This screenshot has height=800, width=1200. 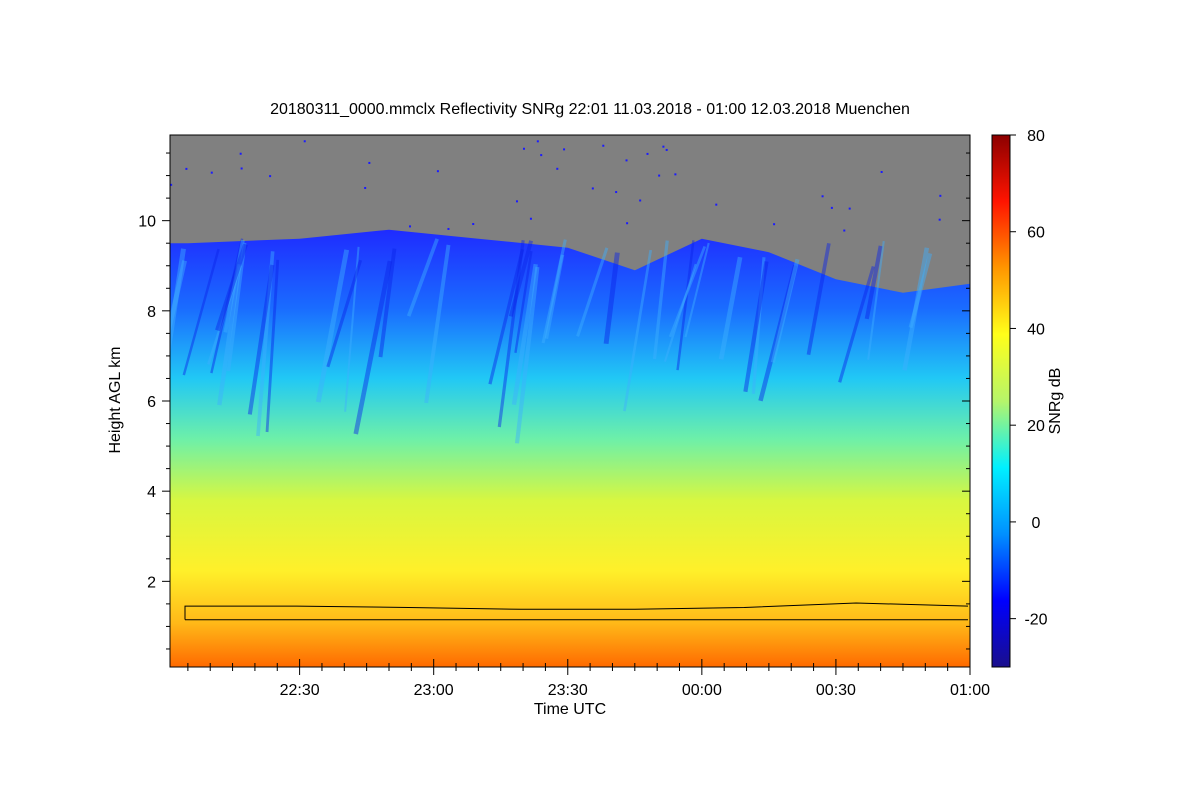 What do you see at coordinates (1036, 426) in the screenshot?
I see `colorbar-tick-label: 20` at bounding box center [1036, 426].